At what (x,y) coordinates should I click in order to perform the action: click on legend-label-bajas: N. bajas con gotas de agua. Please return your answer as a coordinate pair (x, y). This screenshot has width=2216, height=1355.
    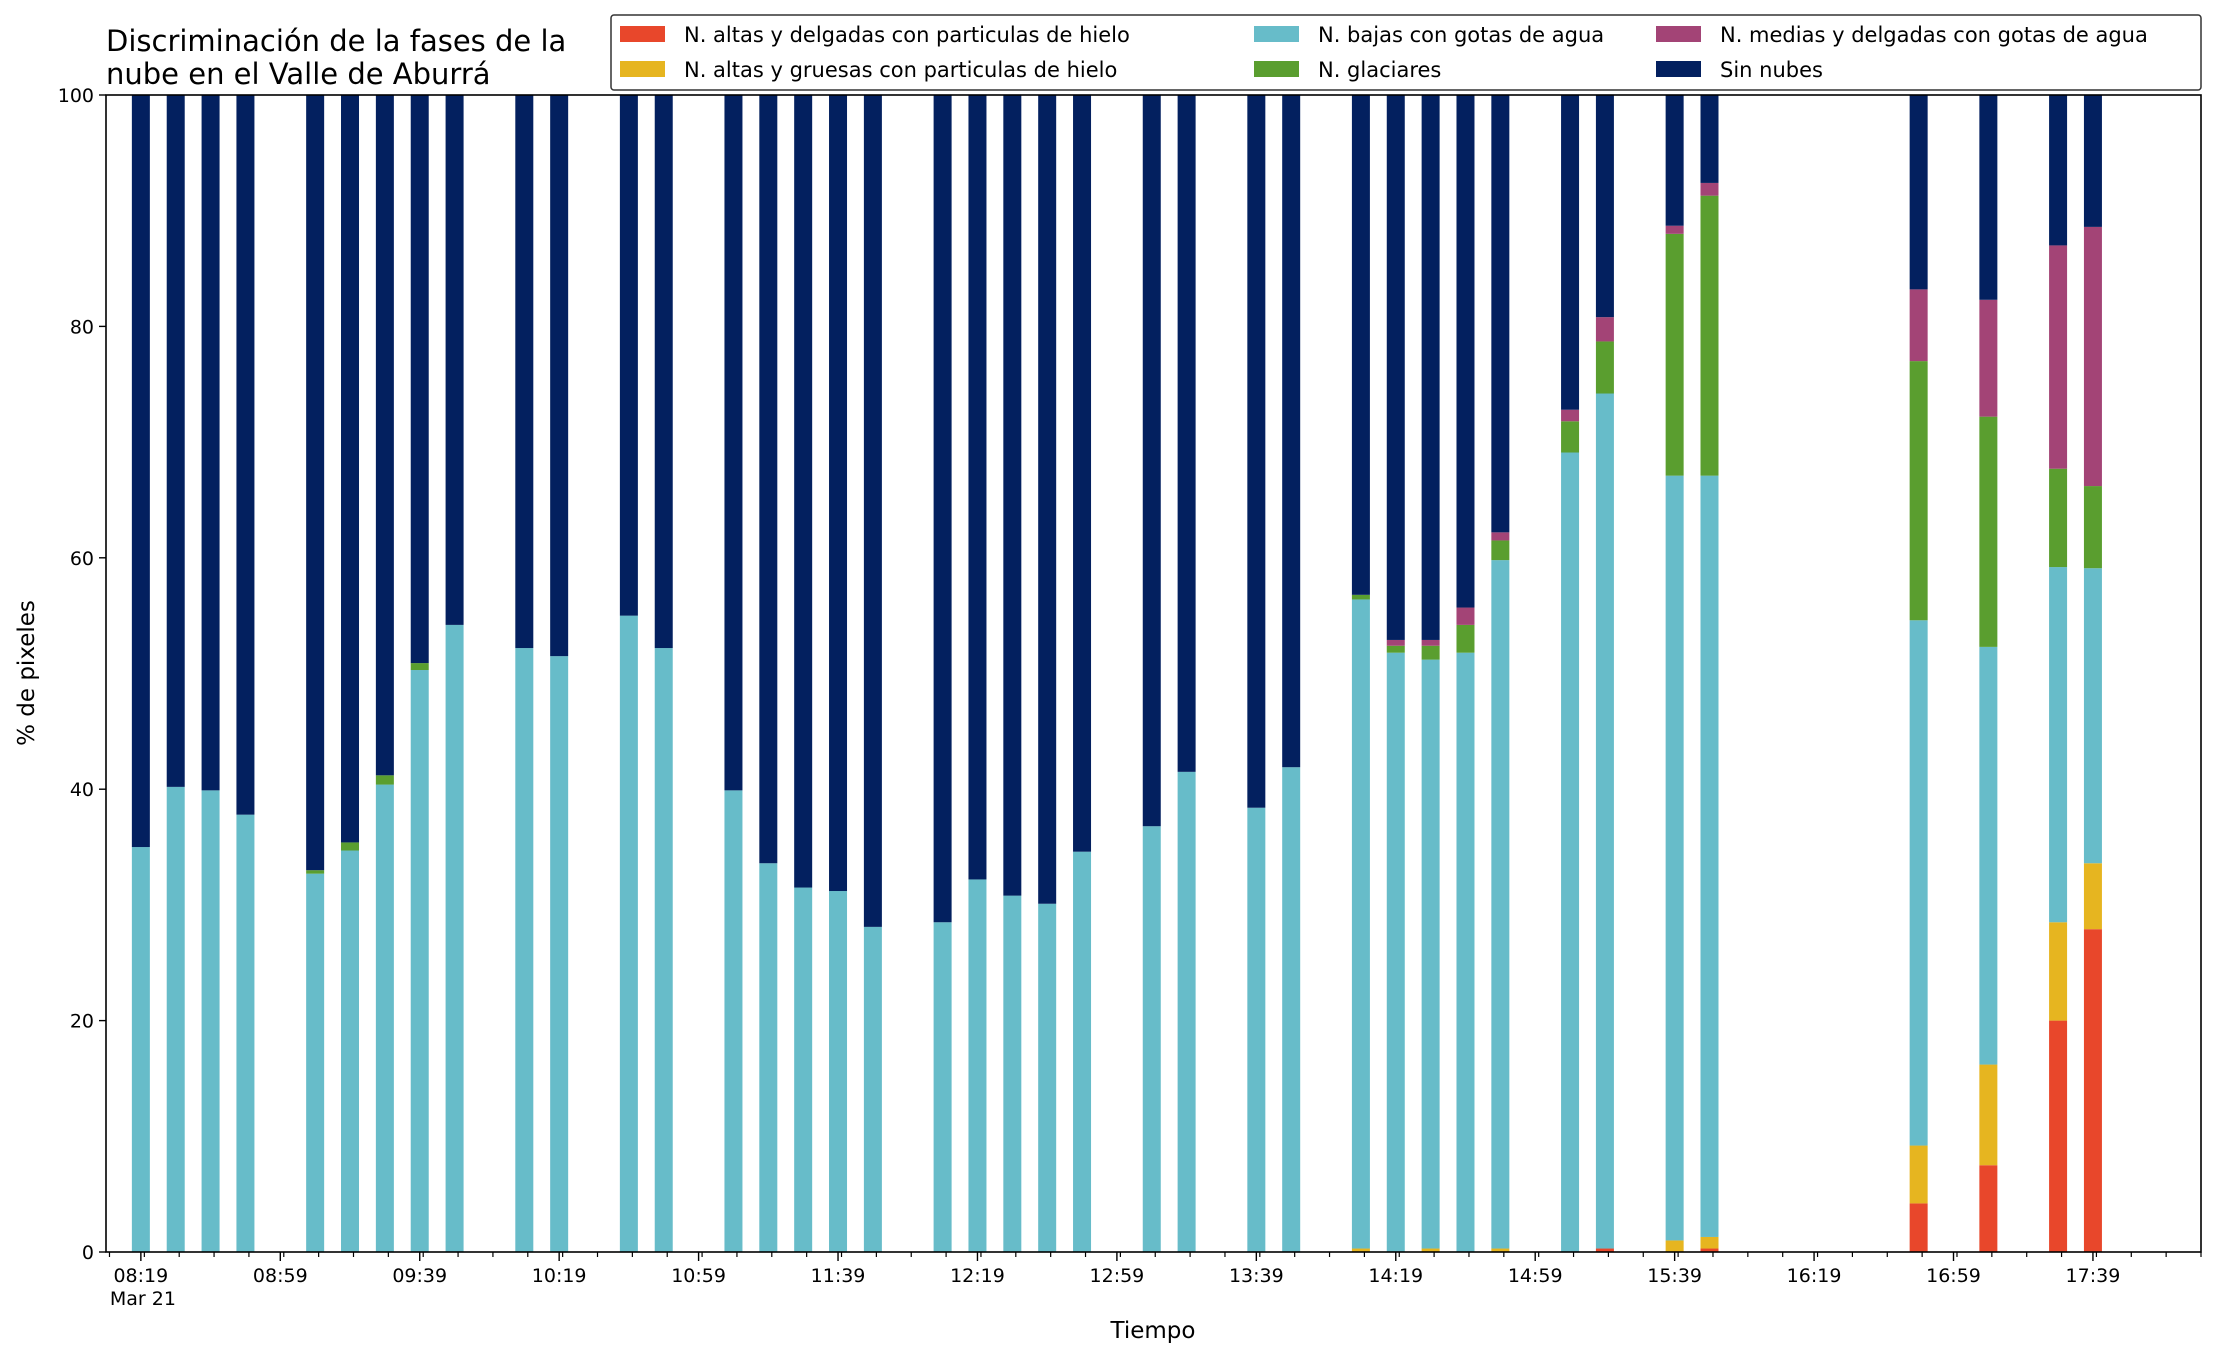
    Looking at the image, I should click on (1461, 35).